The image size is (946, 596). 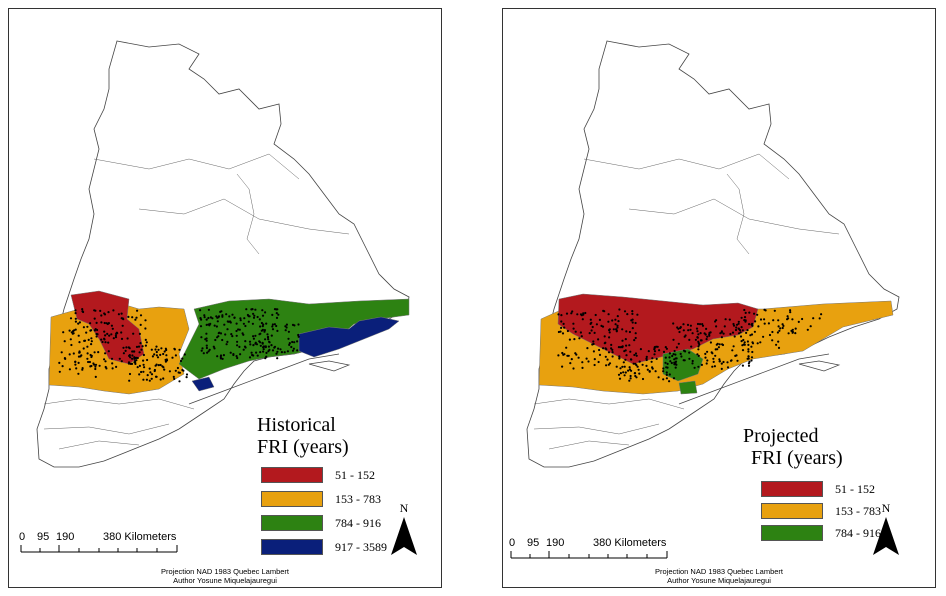 I want to click on scale-label-0: 0, so click(x=512, y=543).